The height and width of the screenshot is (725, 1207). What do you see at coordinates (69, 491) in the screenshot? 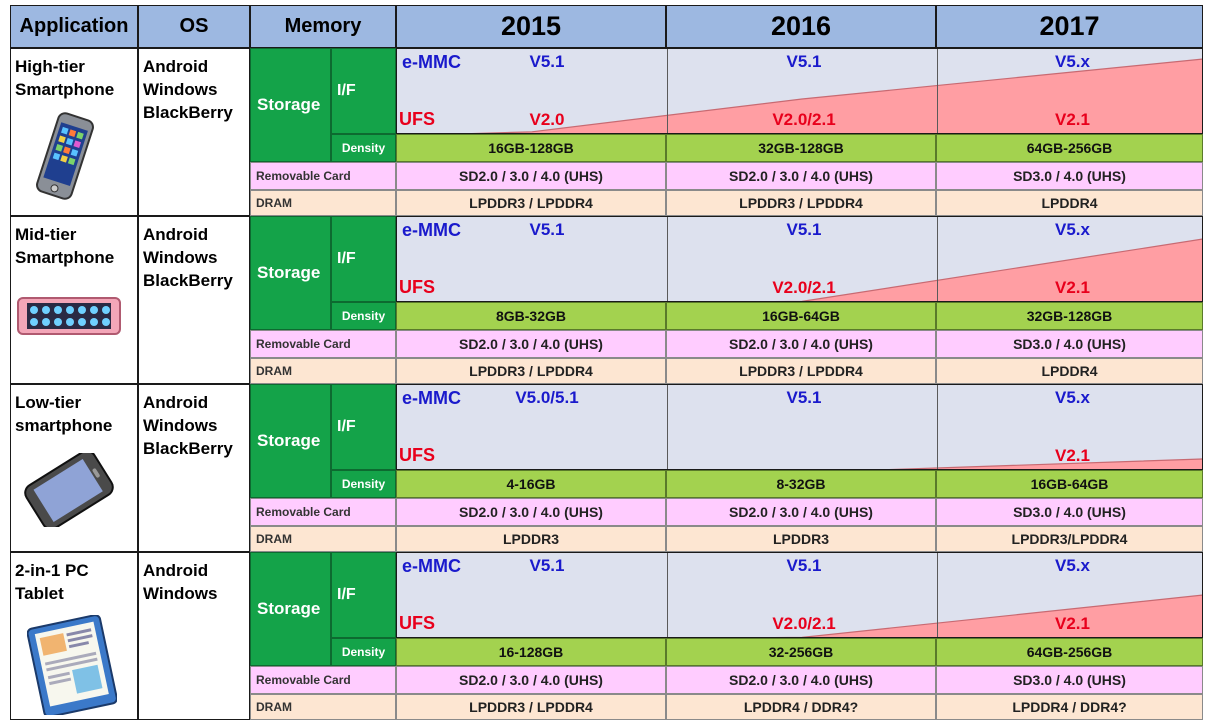
I see `handset-icon` at bounding box center [69, 491].